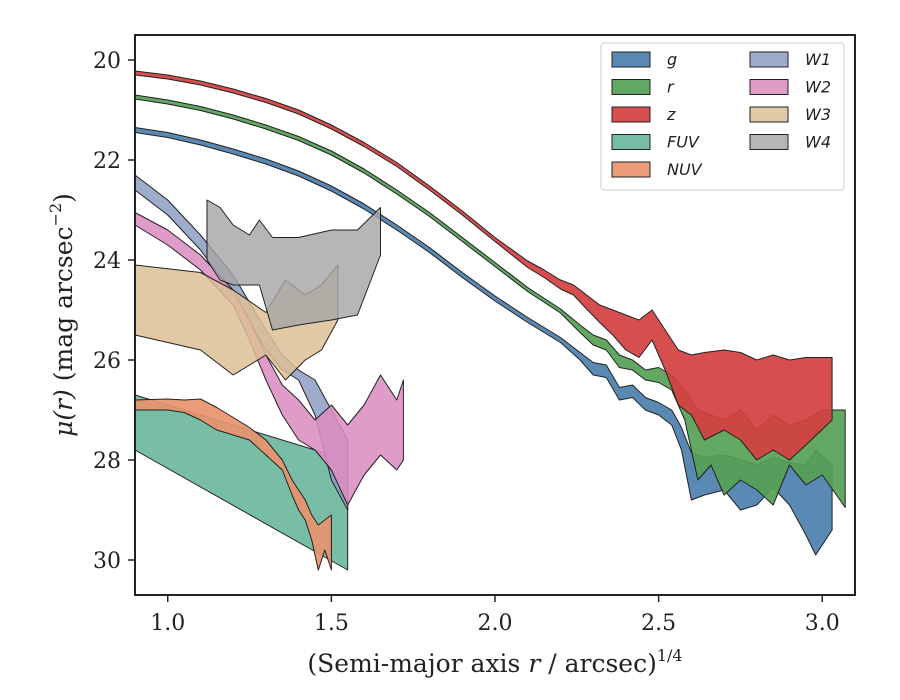 Image resolution: width=900 pixels, height=700 pixels. Describe the element at coordinates (671, 114) in the screenshot. I see `legend-label-z: z` at that location.